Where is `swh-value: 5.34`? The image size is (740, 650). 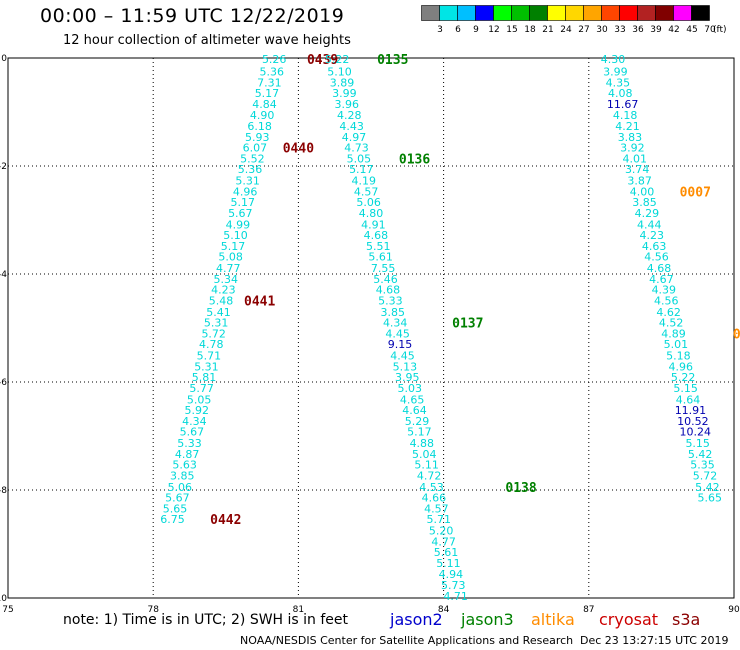
swh-value: 5.34 is located at coordinates (226, 279).